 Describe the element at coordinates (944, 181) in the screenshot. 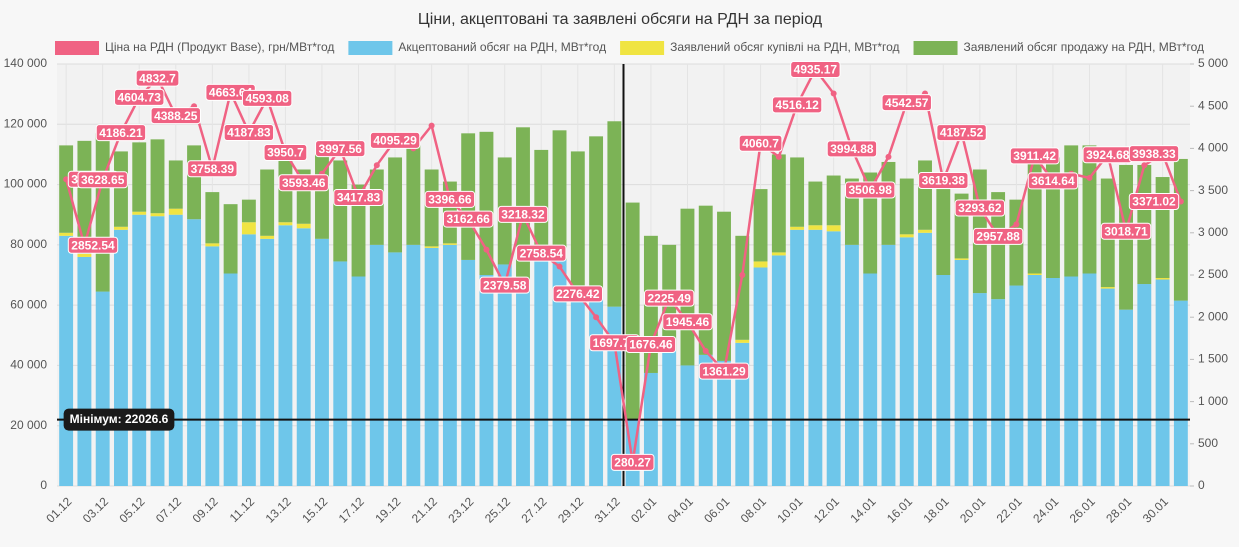

I see `data-label: 3619.38` at that location.